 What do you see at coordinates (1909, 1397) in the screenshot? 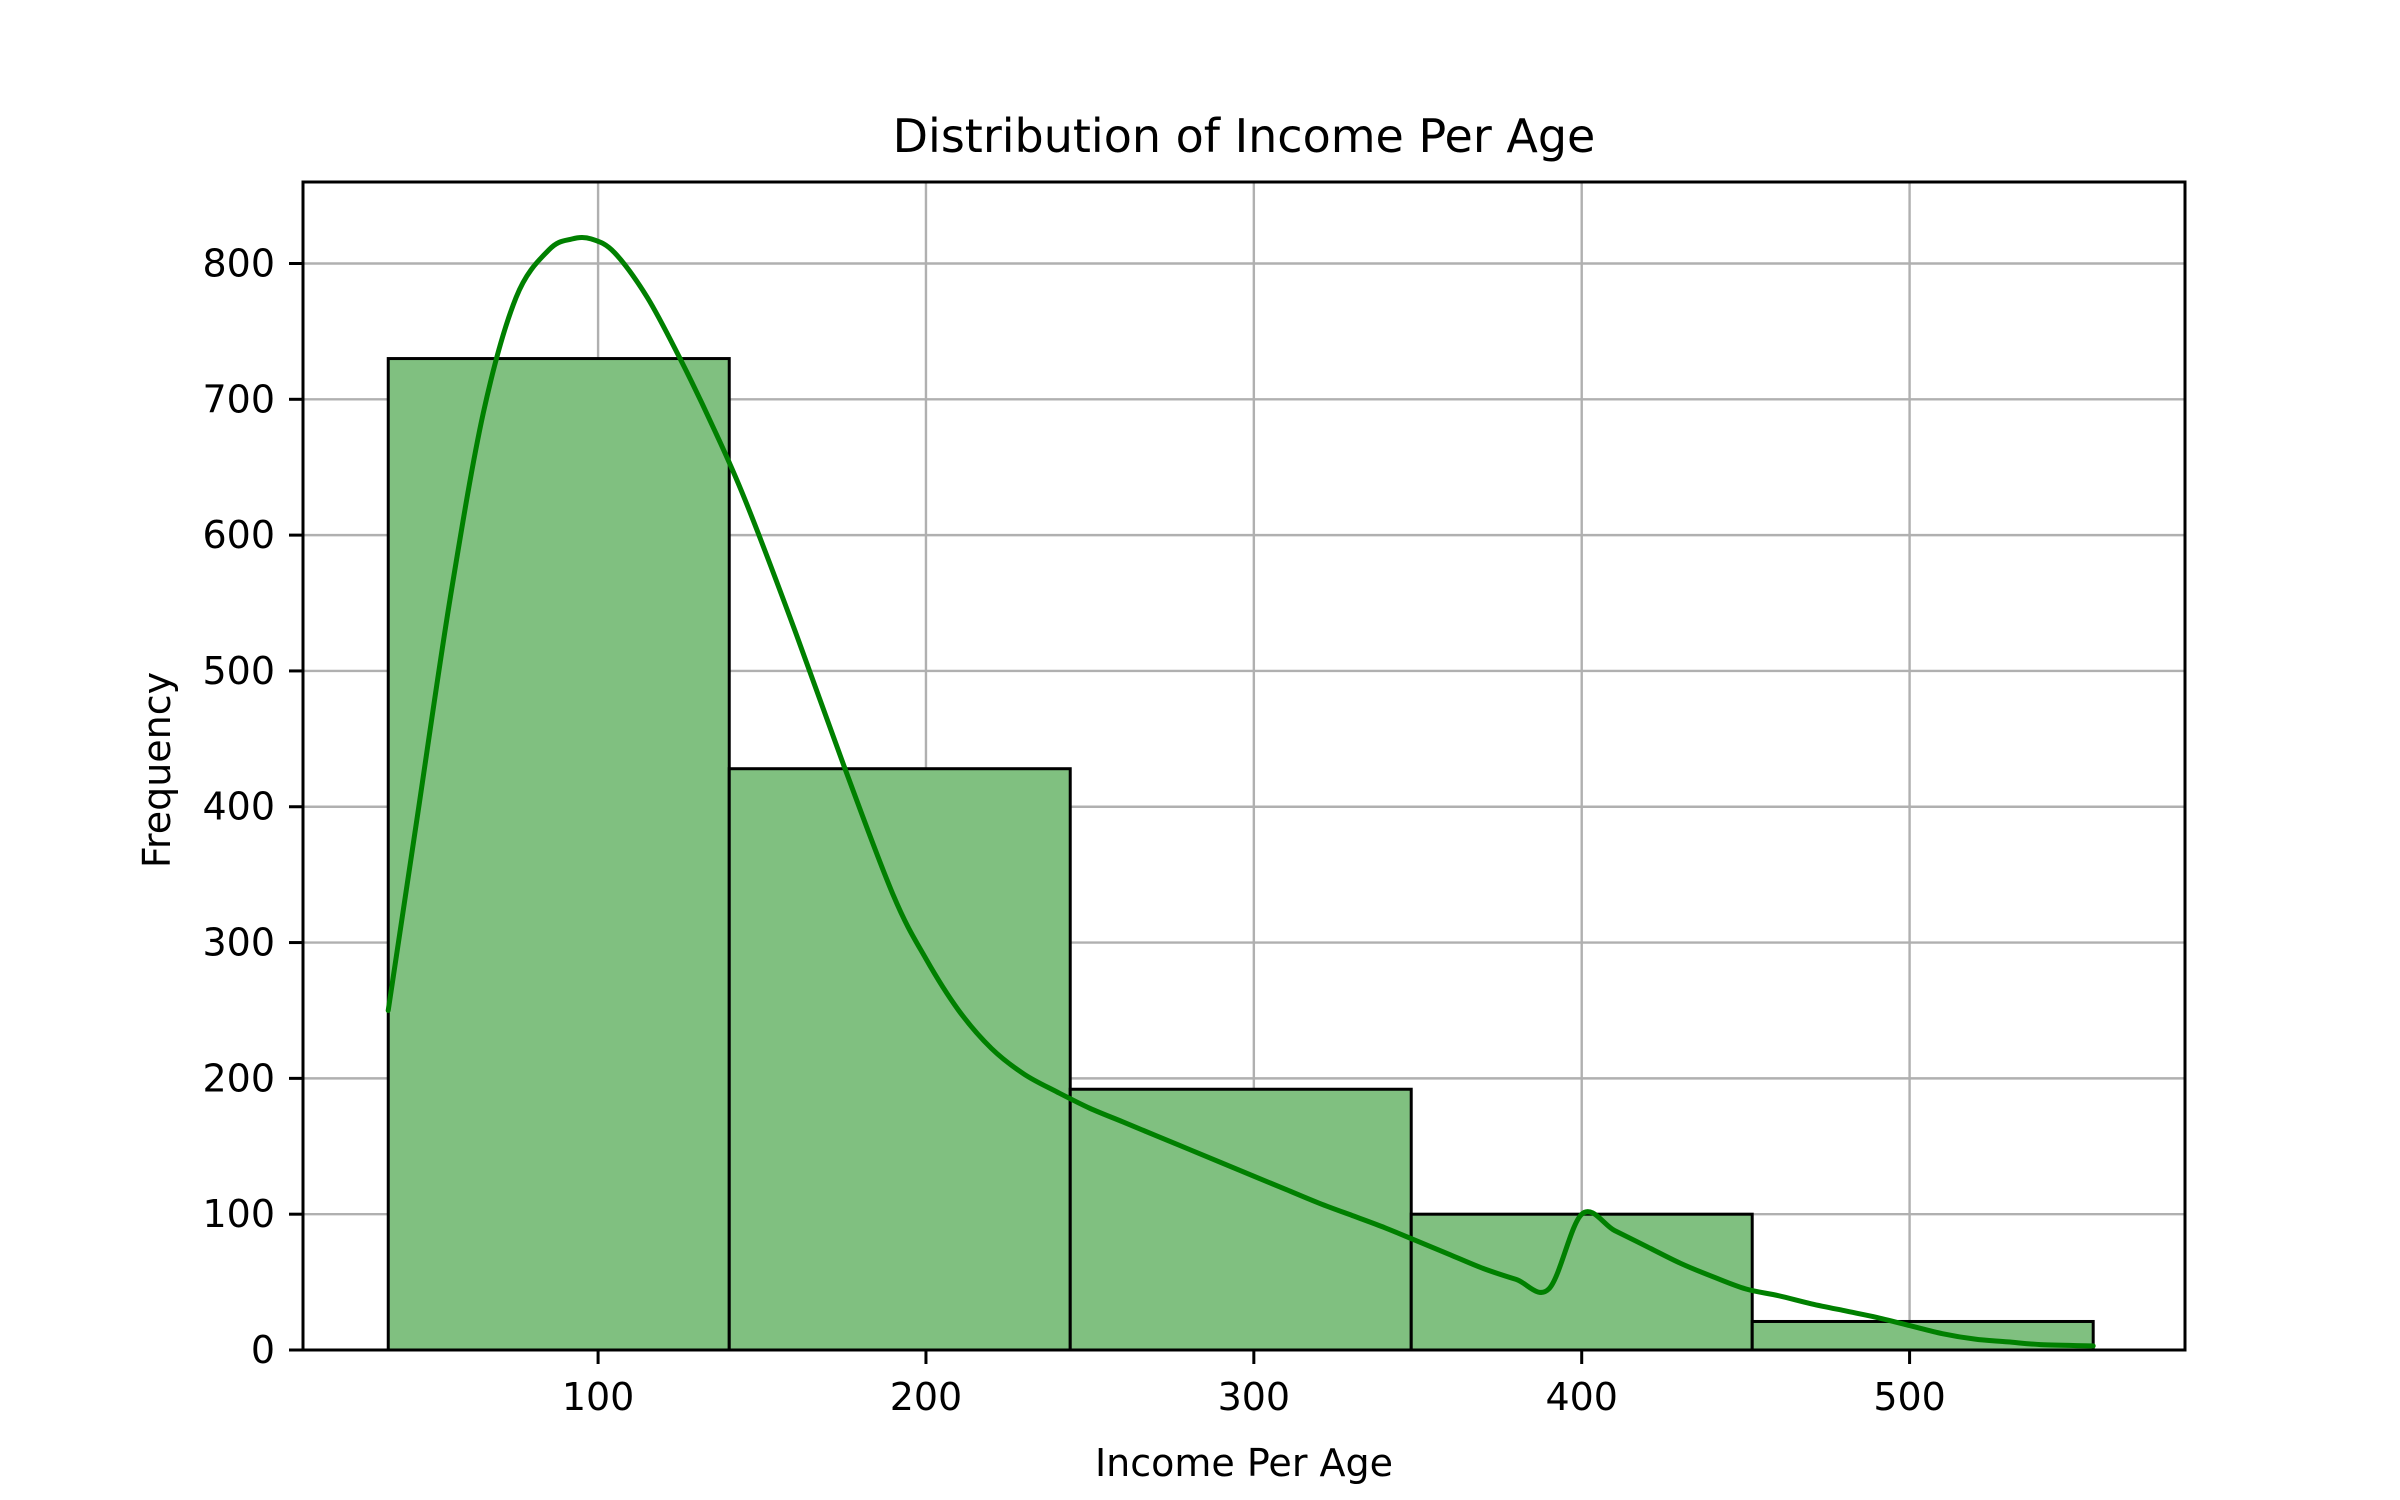
I see `x-tick-label-500: 500` at bounding box center [1909, 1397].